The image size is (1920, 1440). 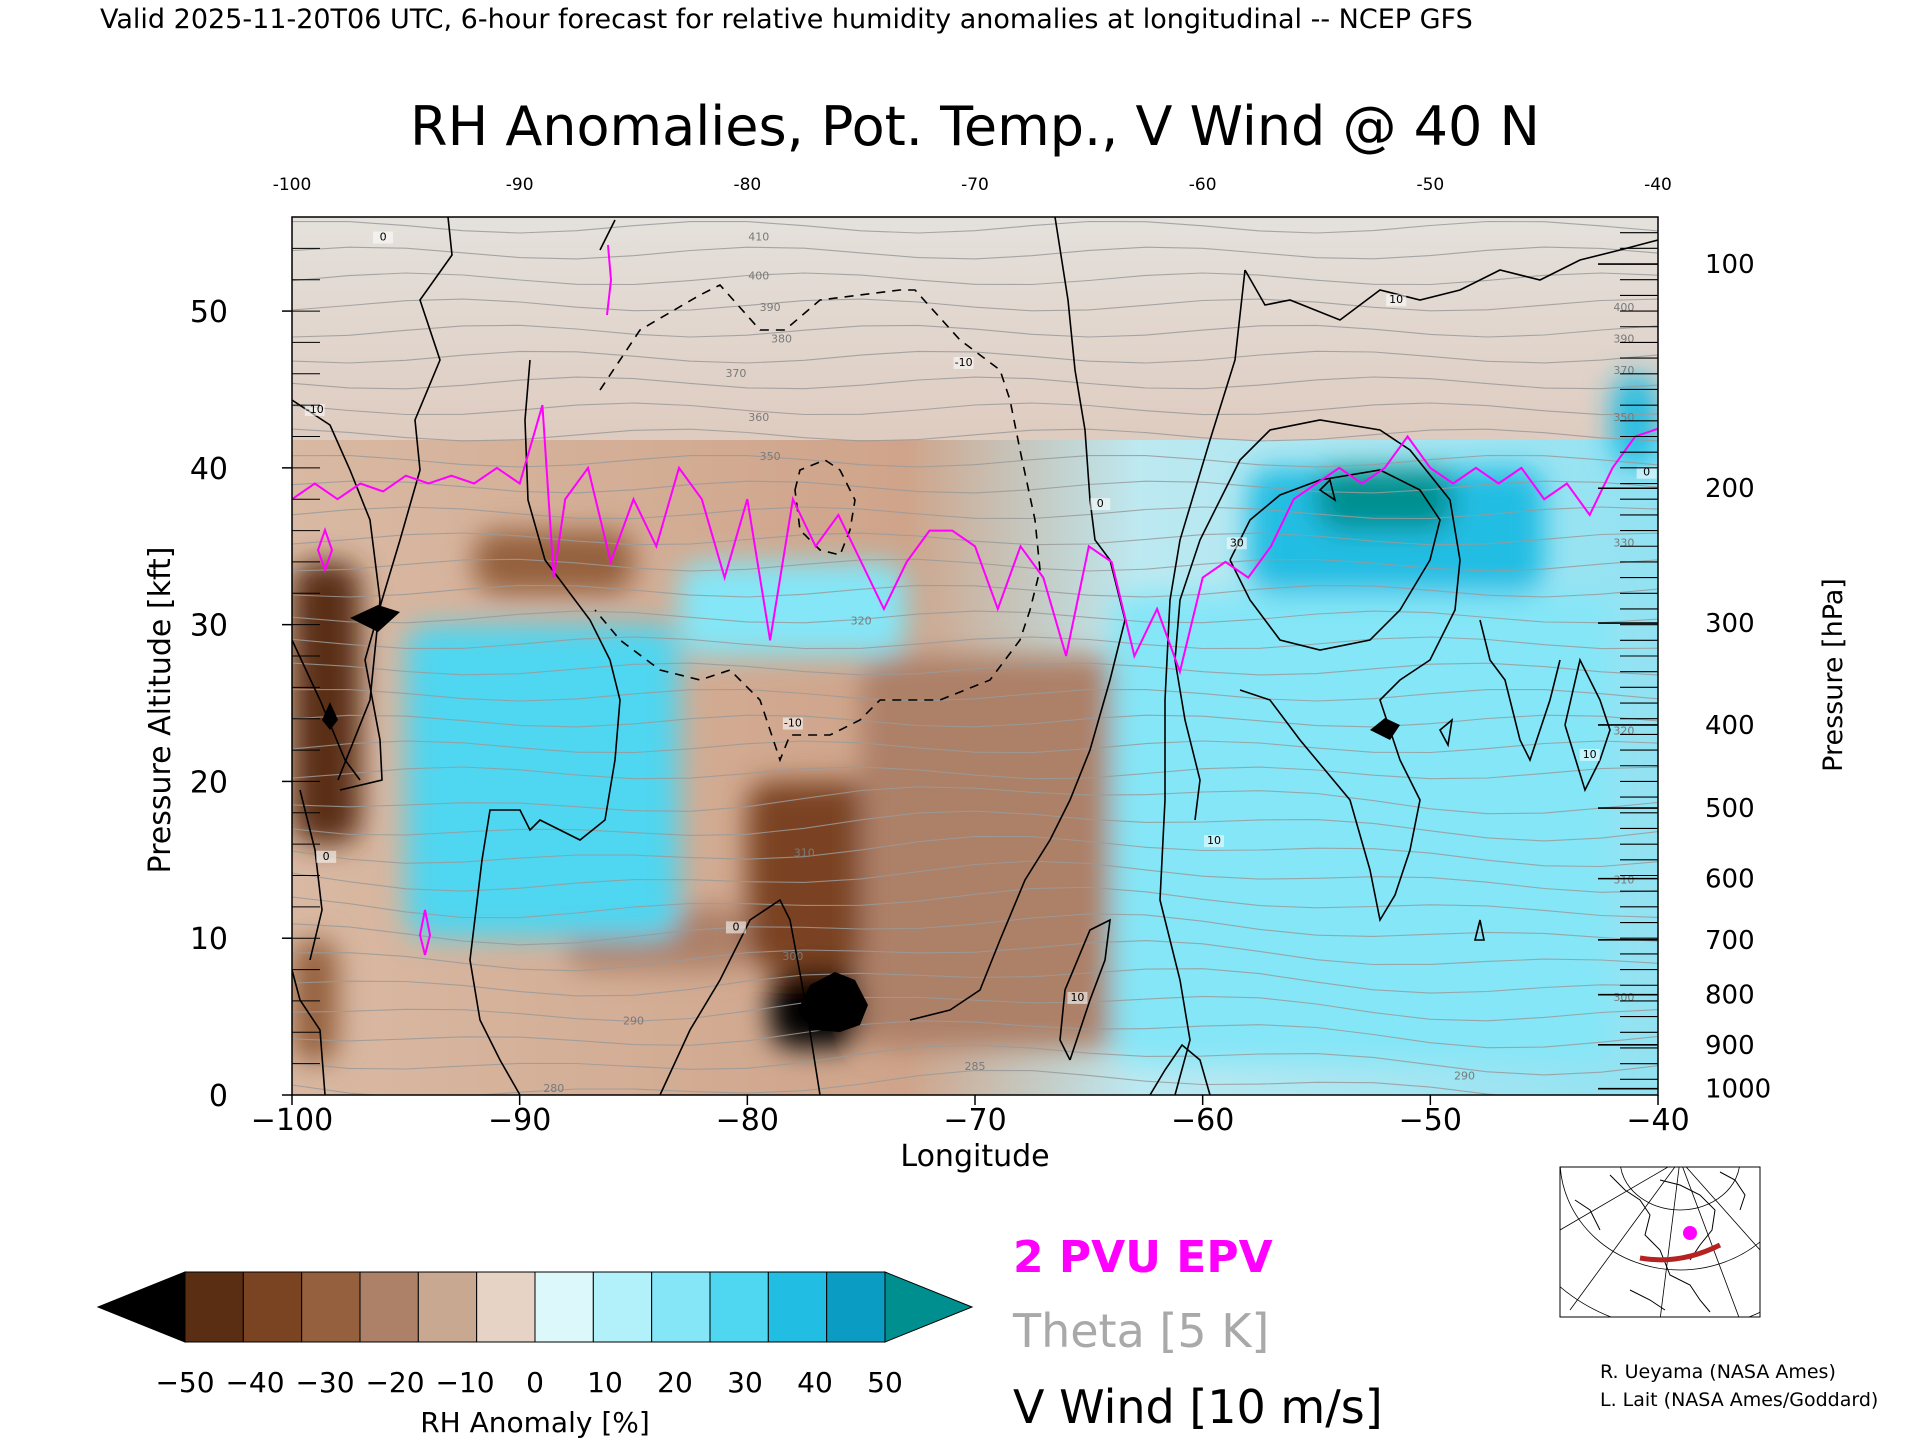 I want to click on x-tick-label: −70, so click(x=974, y=1120).